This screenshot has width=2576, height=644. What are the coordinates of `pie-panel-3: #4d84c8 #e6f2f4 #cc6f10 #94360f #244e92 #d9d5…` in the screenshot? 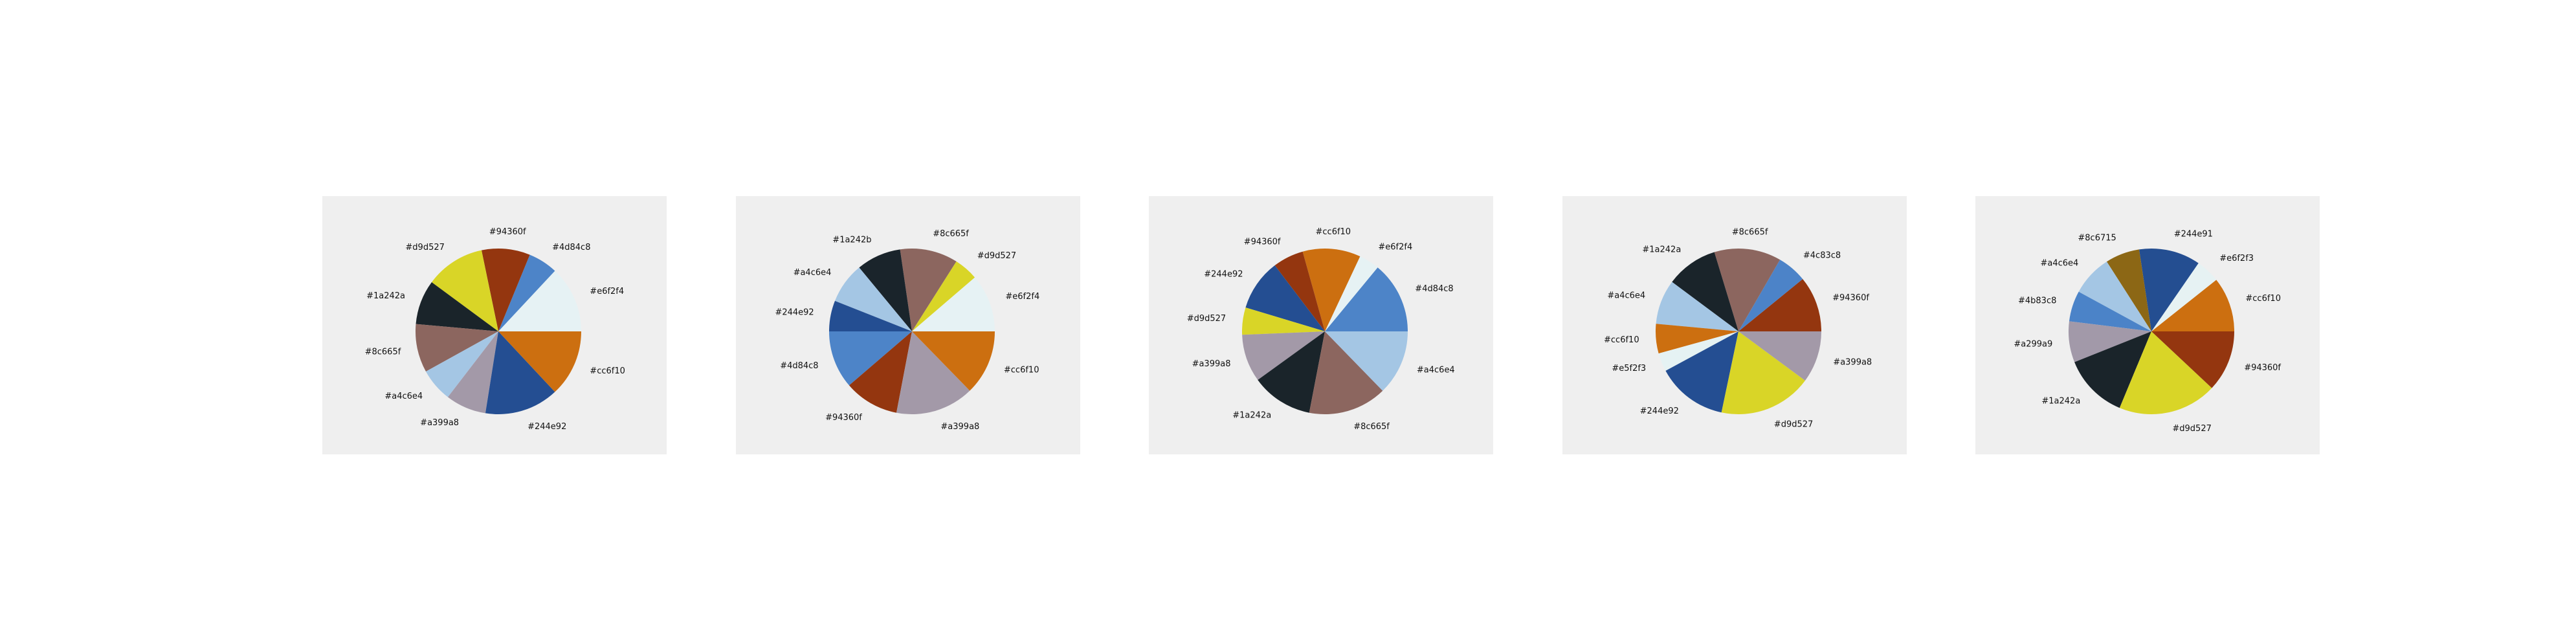 It's located at (1321, 325).